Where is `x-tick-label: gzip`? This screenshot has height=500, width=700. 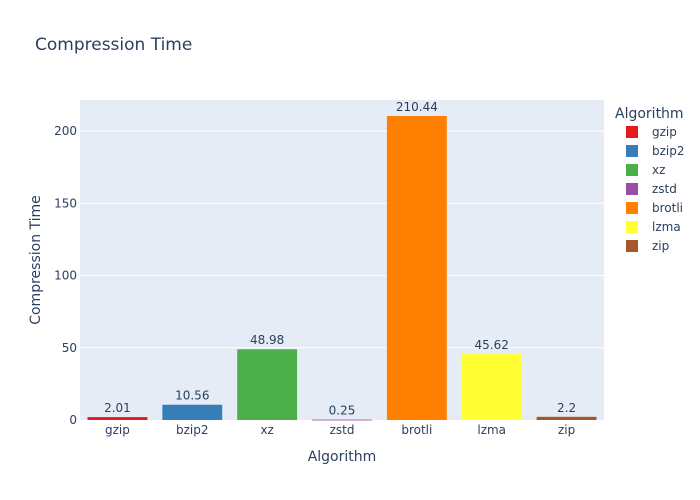
x-tick-label: gzip is located at coordinates (117, 430).